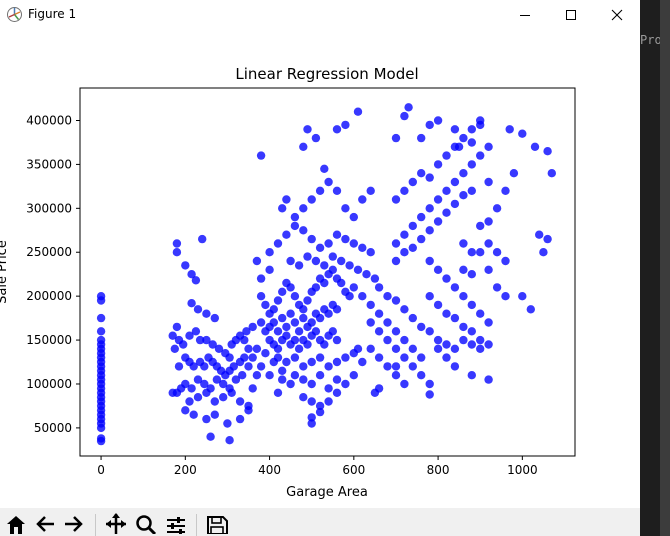  I want to click on y-tick-label: 50000, so click(53, 428).